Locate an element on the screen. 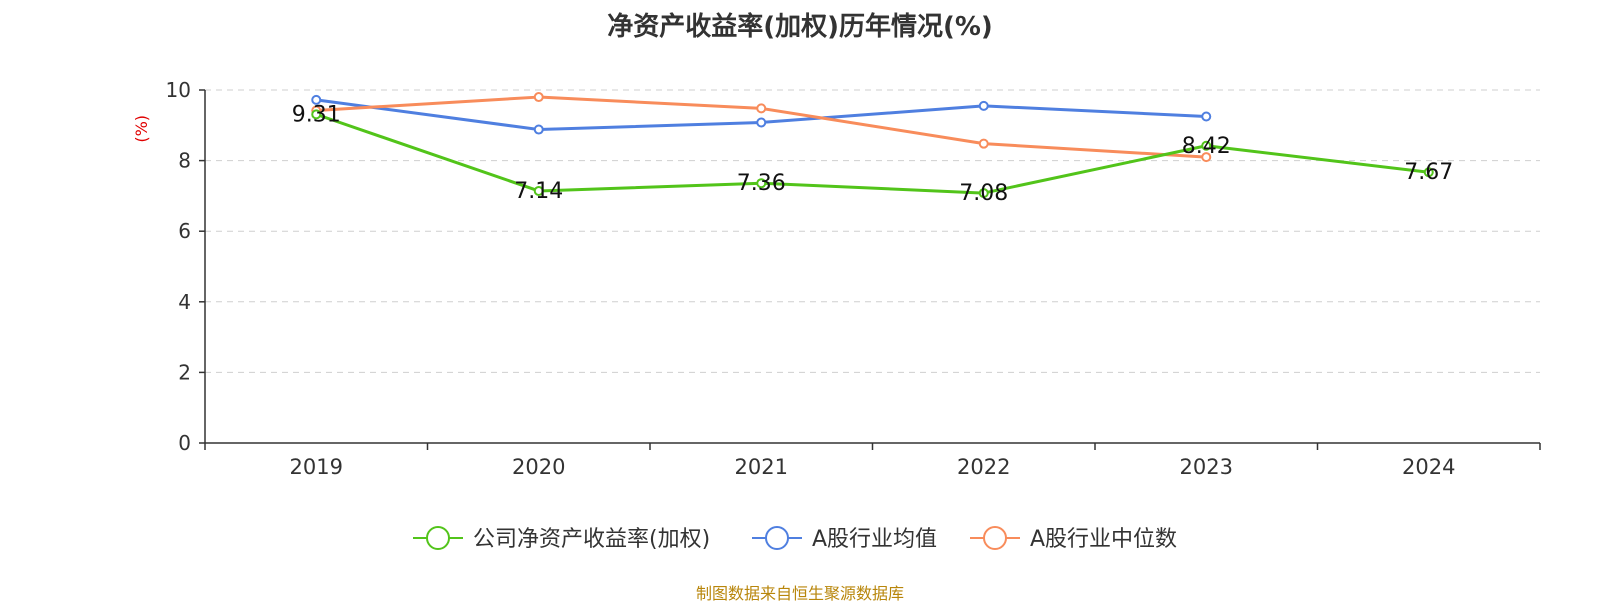  data-label: 7.14 is located at coordinates (538, 191).